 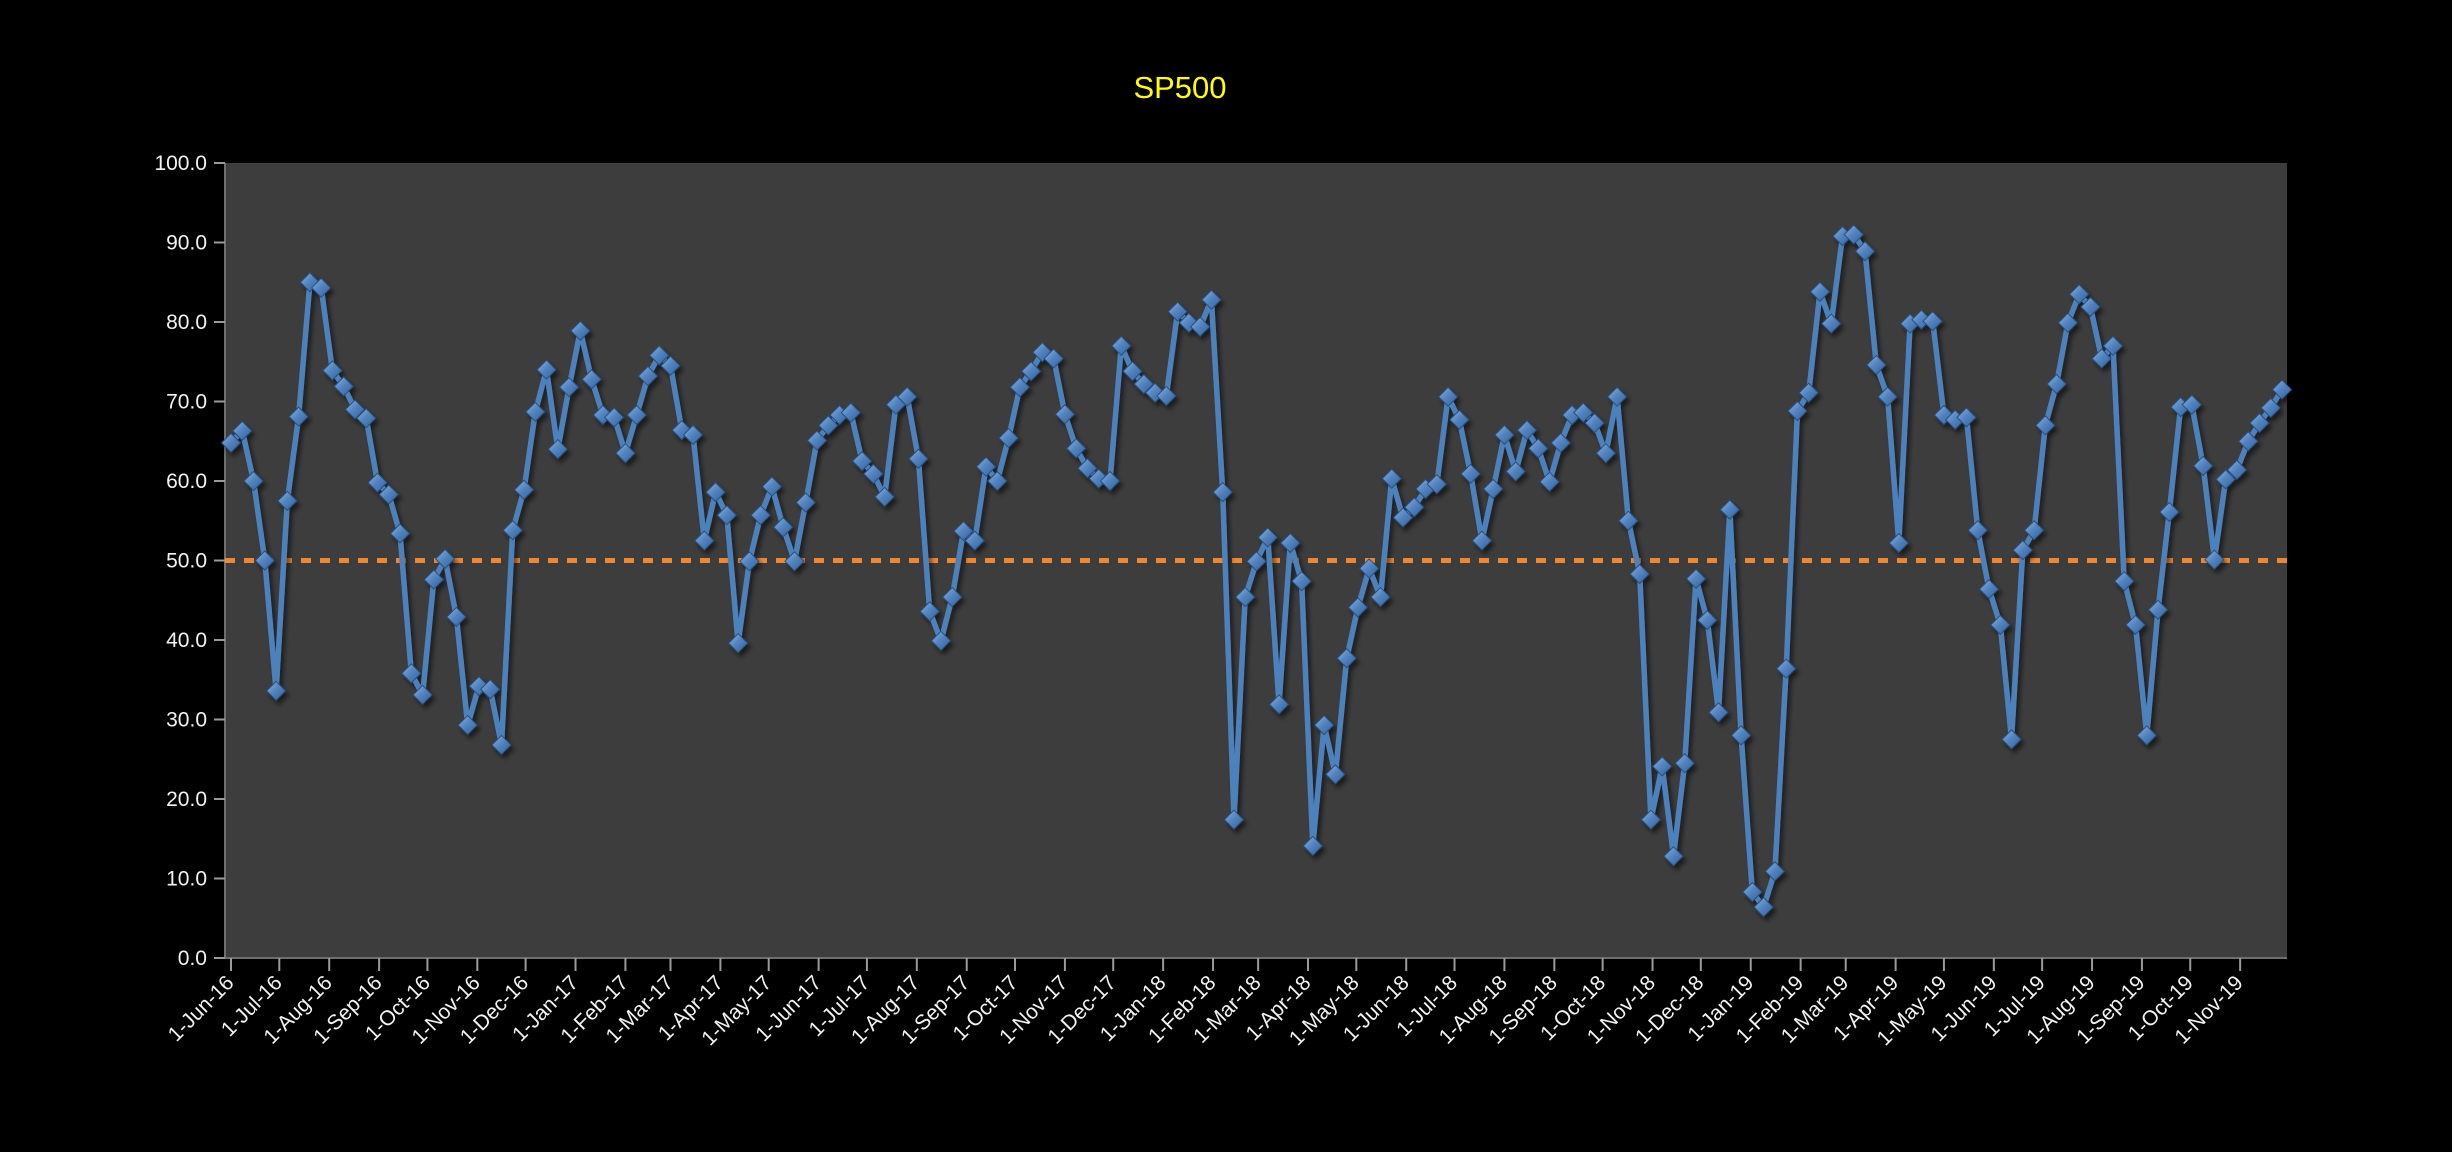 I want to click on y-axis-tick-label: 50.0, so click(x=186, y=561).